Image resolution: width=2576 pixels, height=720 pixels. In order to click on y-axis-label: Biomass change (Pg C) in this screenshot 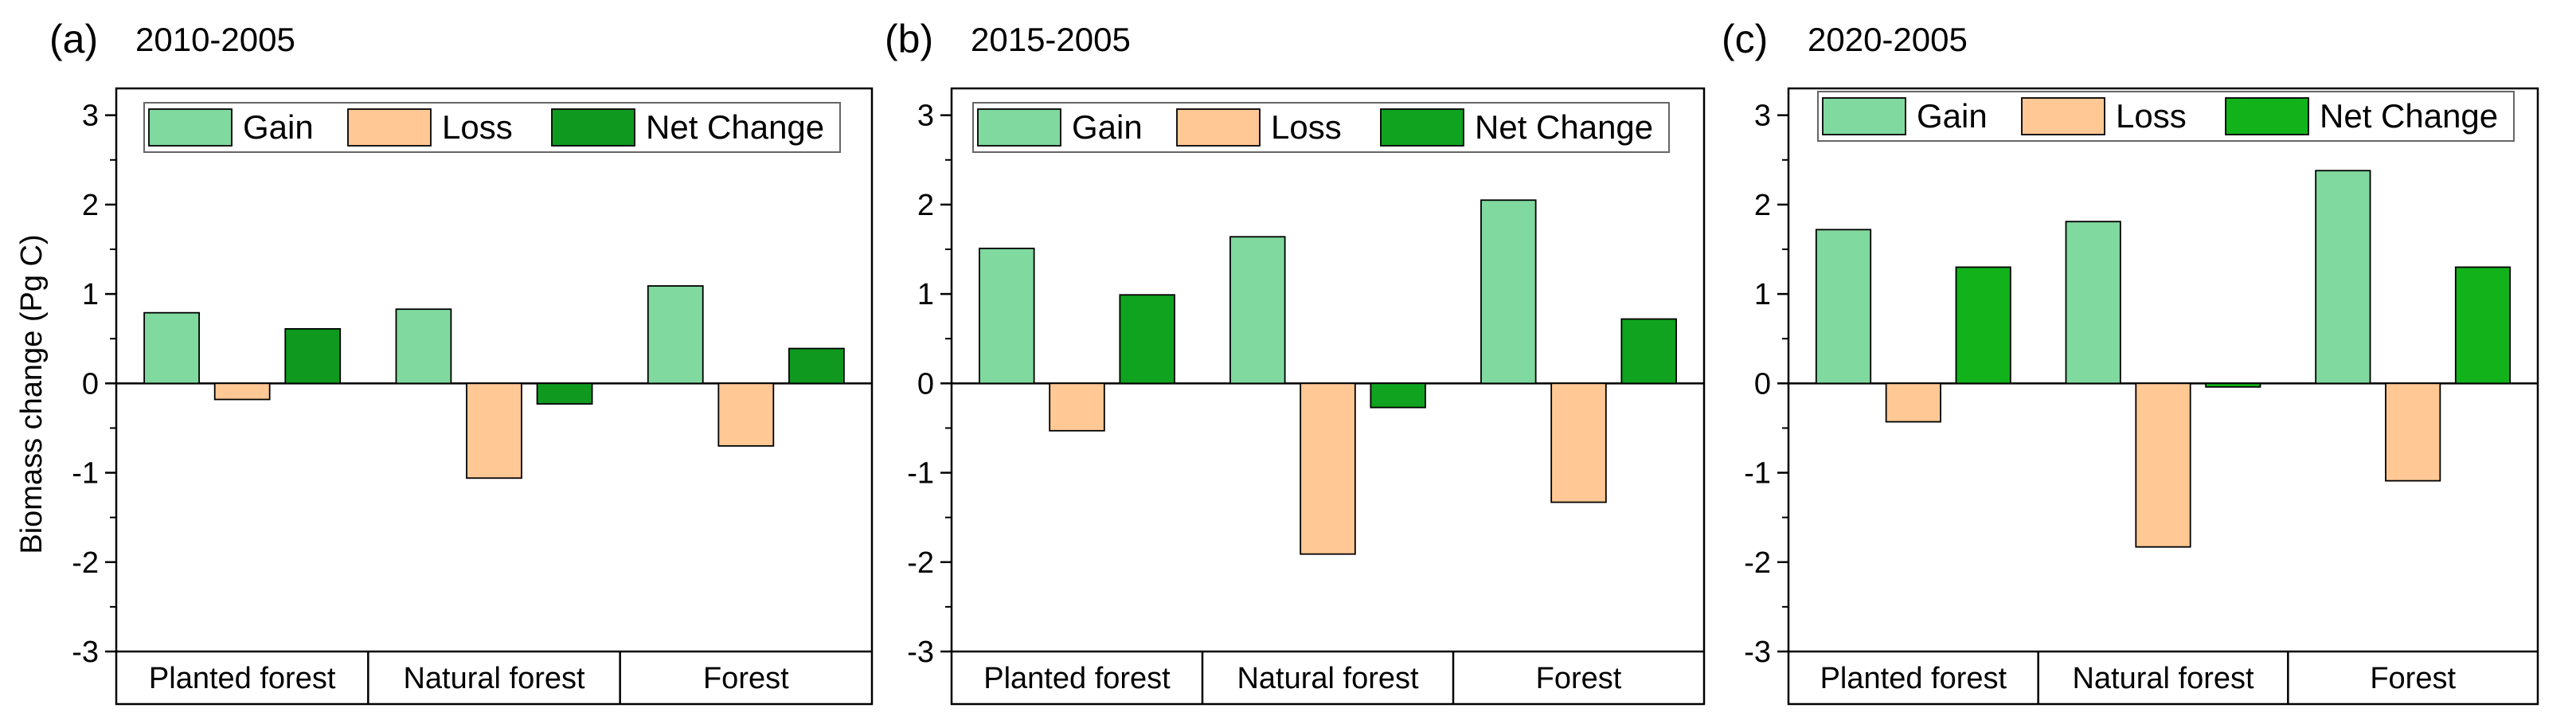, I will do `click(32, 394)`.